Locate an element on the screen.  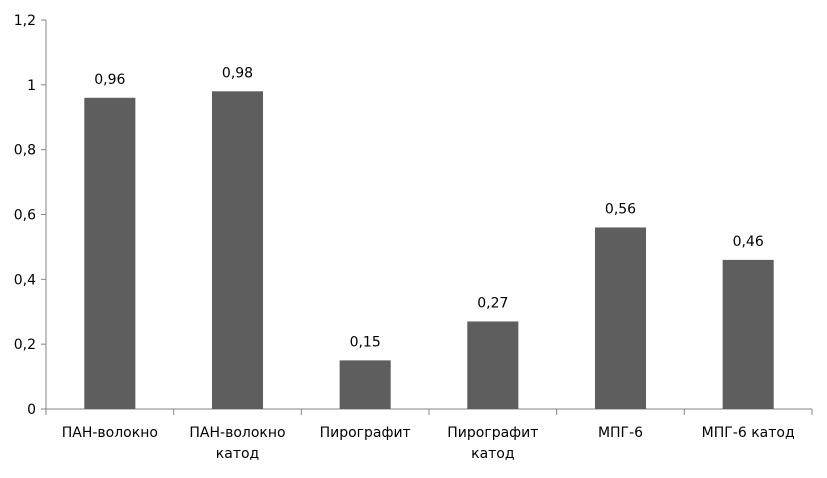
x-category-label-line: МПГ-6 is located at coordinates (620, 433).